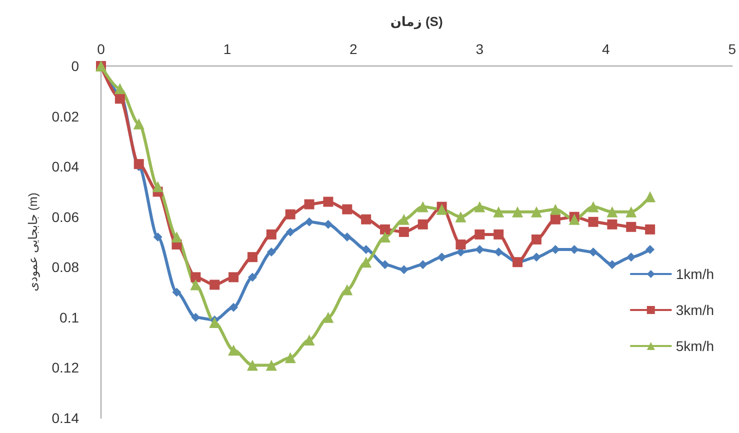 The height and width of the screenshot is (433, 739). Describe the element at coordinates (416, 22) in the screenshot. I see `x-axis-title: زمان (S)` at that location.